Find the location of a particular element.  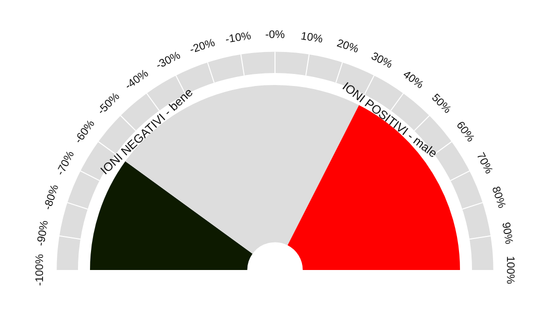

text: 10% is located at coordinates (312, 38).